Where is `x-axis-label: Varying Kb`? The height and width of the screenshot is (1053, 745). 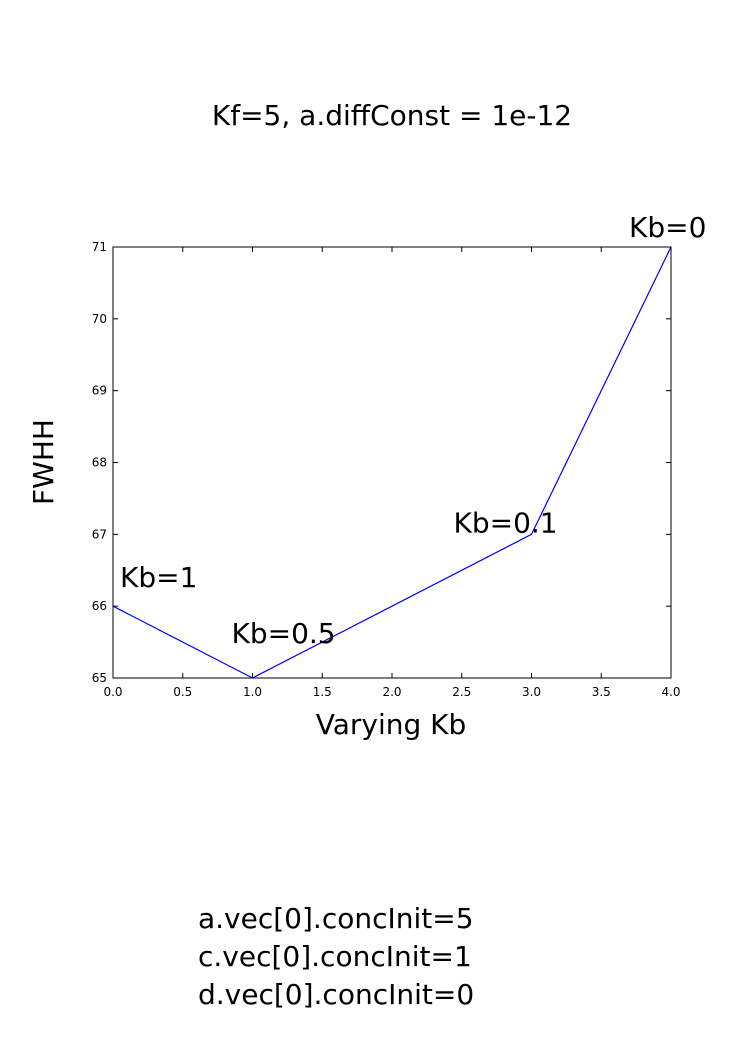 x-axis-label: Varying Kb is located at coordinates (391, 724).